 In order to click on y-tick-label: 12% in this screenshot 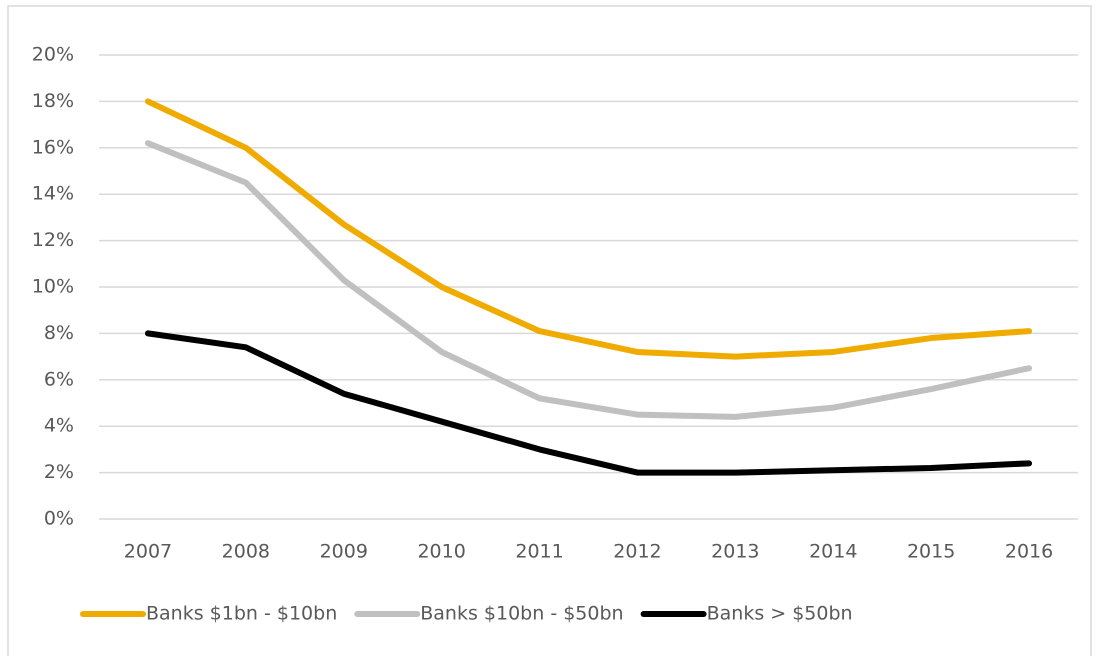, I will do `click(53, 240)`.